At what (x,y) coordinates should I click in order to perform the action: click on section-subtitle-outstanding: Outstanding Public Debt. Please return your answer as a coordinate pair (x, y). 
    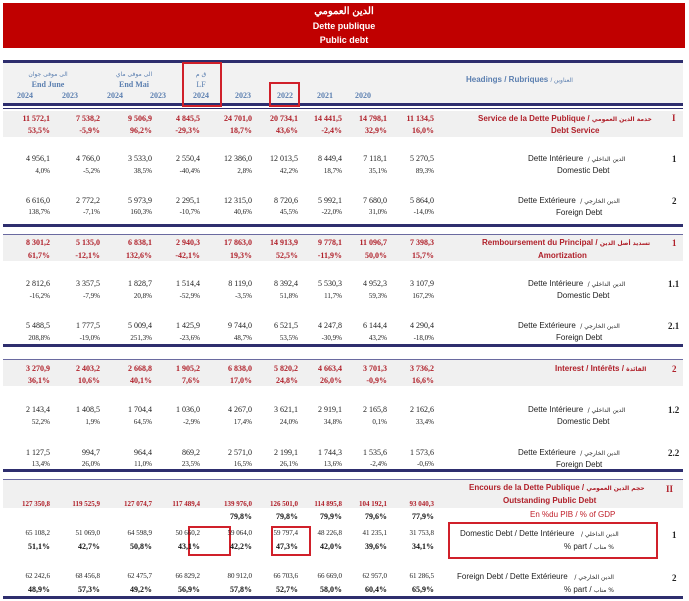
    Looking at the image, I should click on (550, 500).